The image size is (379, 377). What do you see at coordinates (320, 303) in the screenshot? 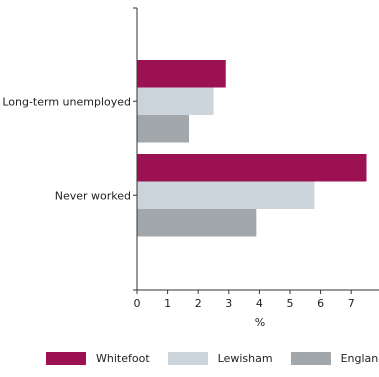
I see `x-tick-label: 6` at bounding box center [320, 303].